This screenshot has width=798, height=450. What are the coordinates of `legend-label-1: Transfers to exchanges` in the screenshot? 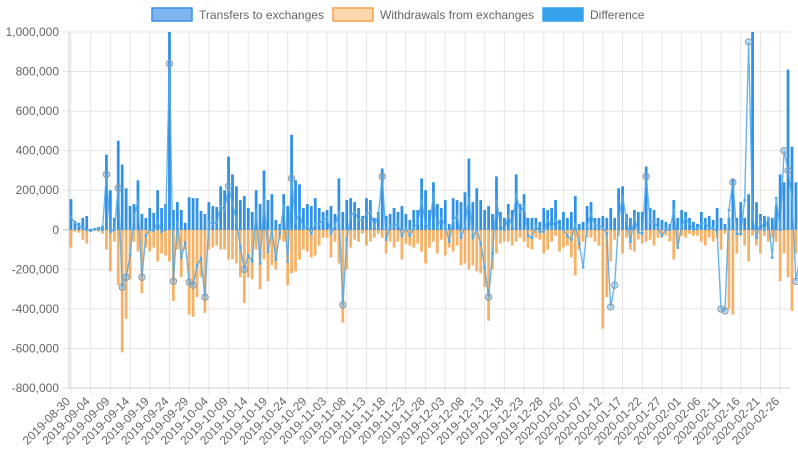 It's located at (261, 15).